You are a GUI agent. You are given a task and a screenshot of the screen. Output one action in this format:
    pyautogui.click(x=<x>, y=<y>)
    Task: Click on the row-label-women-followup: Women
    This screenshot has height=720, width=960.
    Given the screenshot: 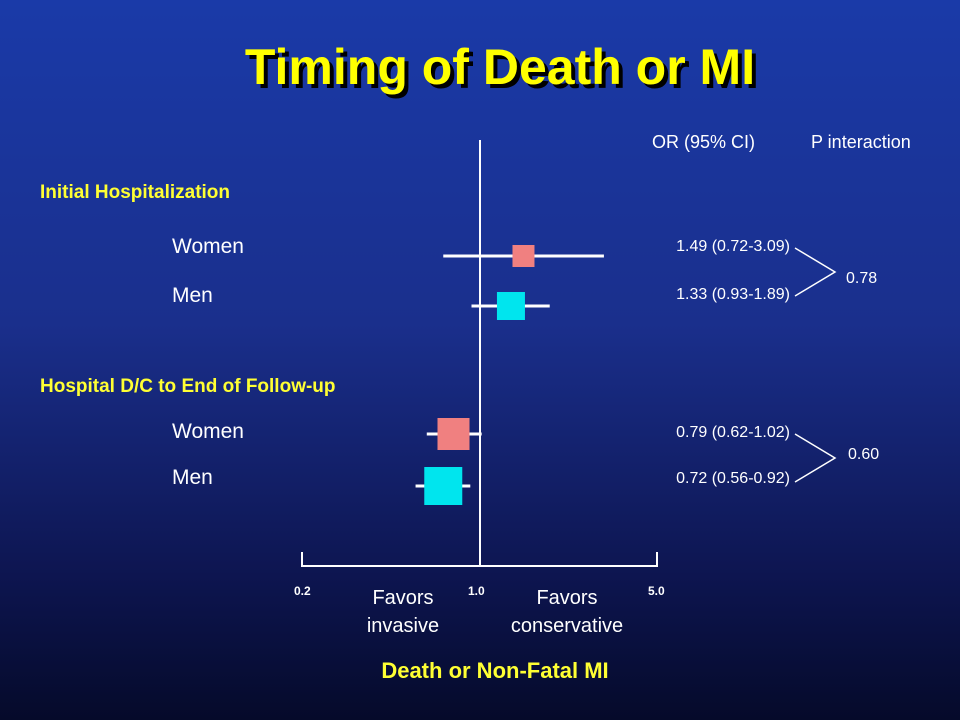 What is the action you would take?
    pyautogui.click(x=208, y=431)
    